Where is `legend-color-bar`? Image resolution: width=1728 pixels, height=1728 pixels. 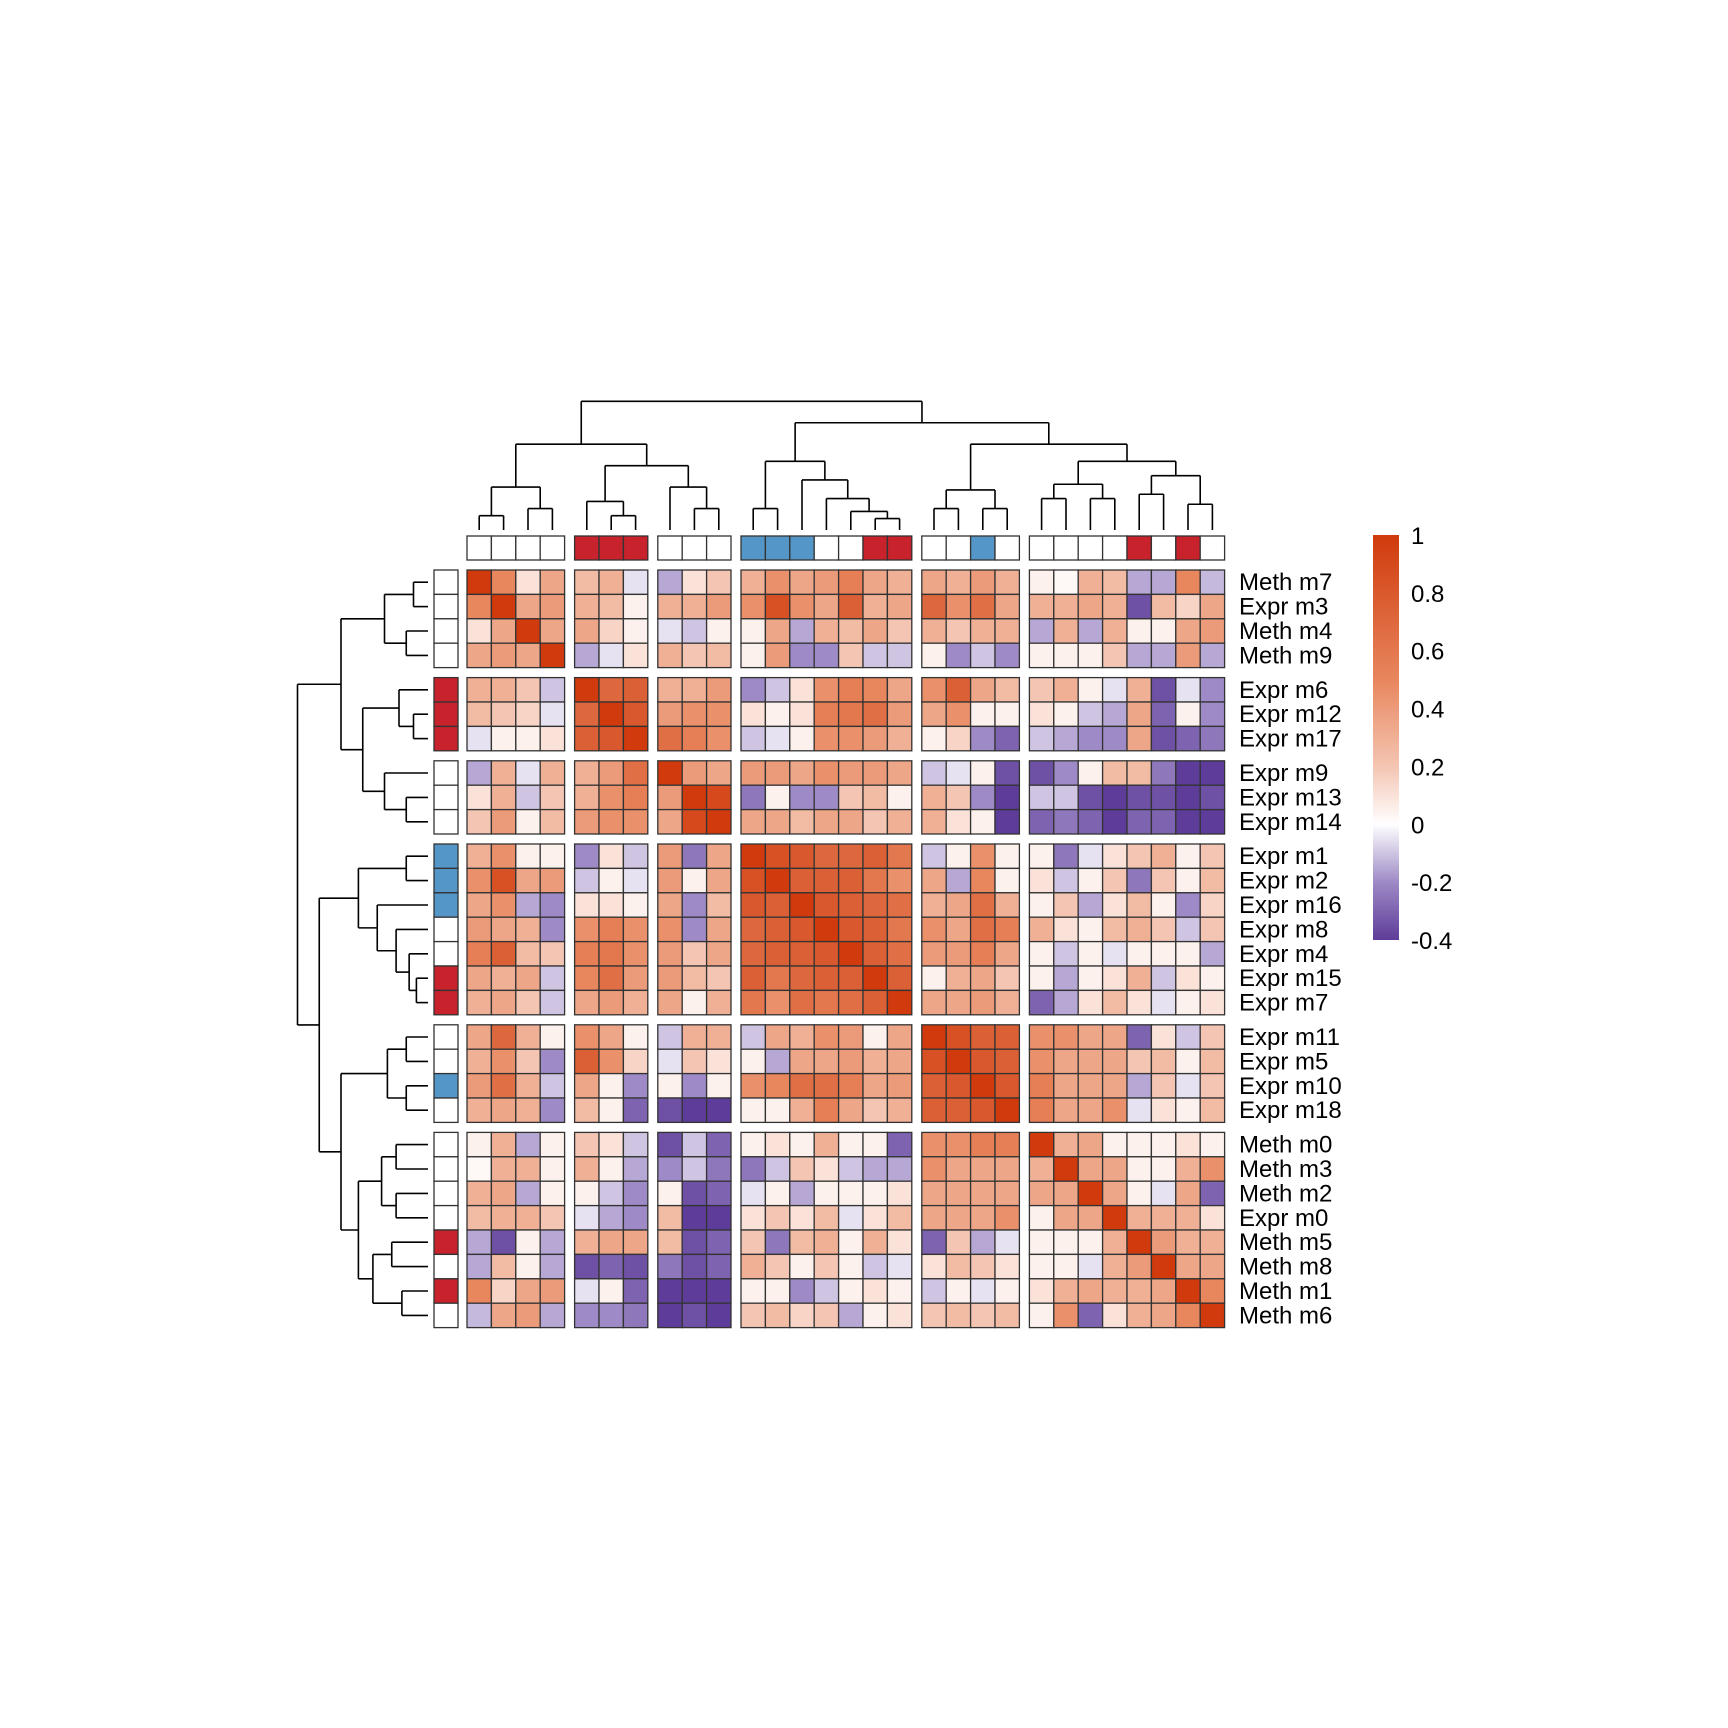
legend-color-bar is located at coordinates (1386, 737).